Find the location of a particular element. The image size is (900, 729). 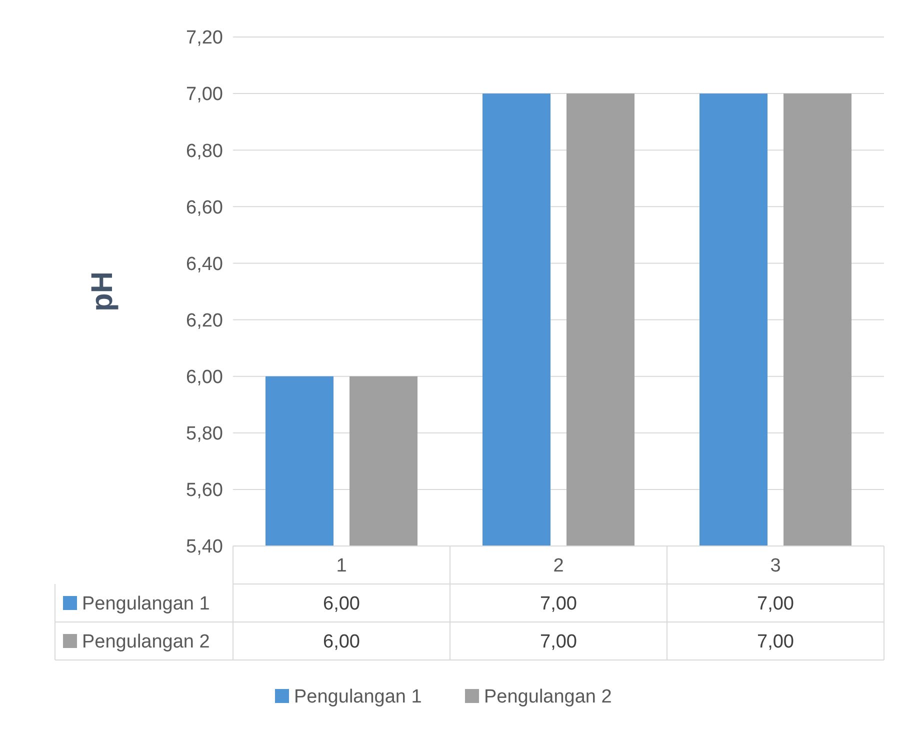

y-tick-label: 6,80 is located at coordinates (204, 151).